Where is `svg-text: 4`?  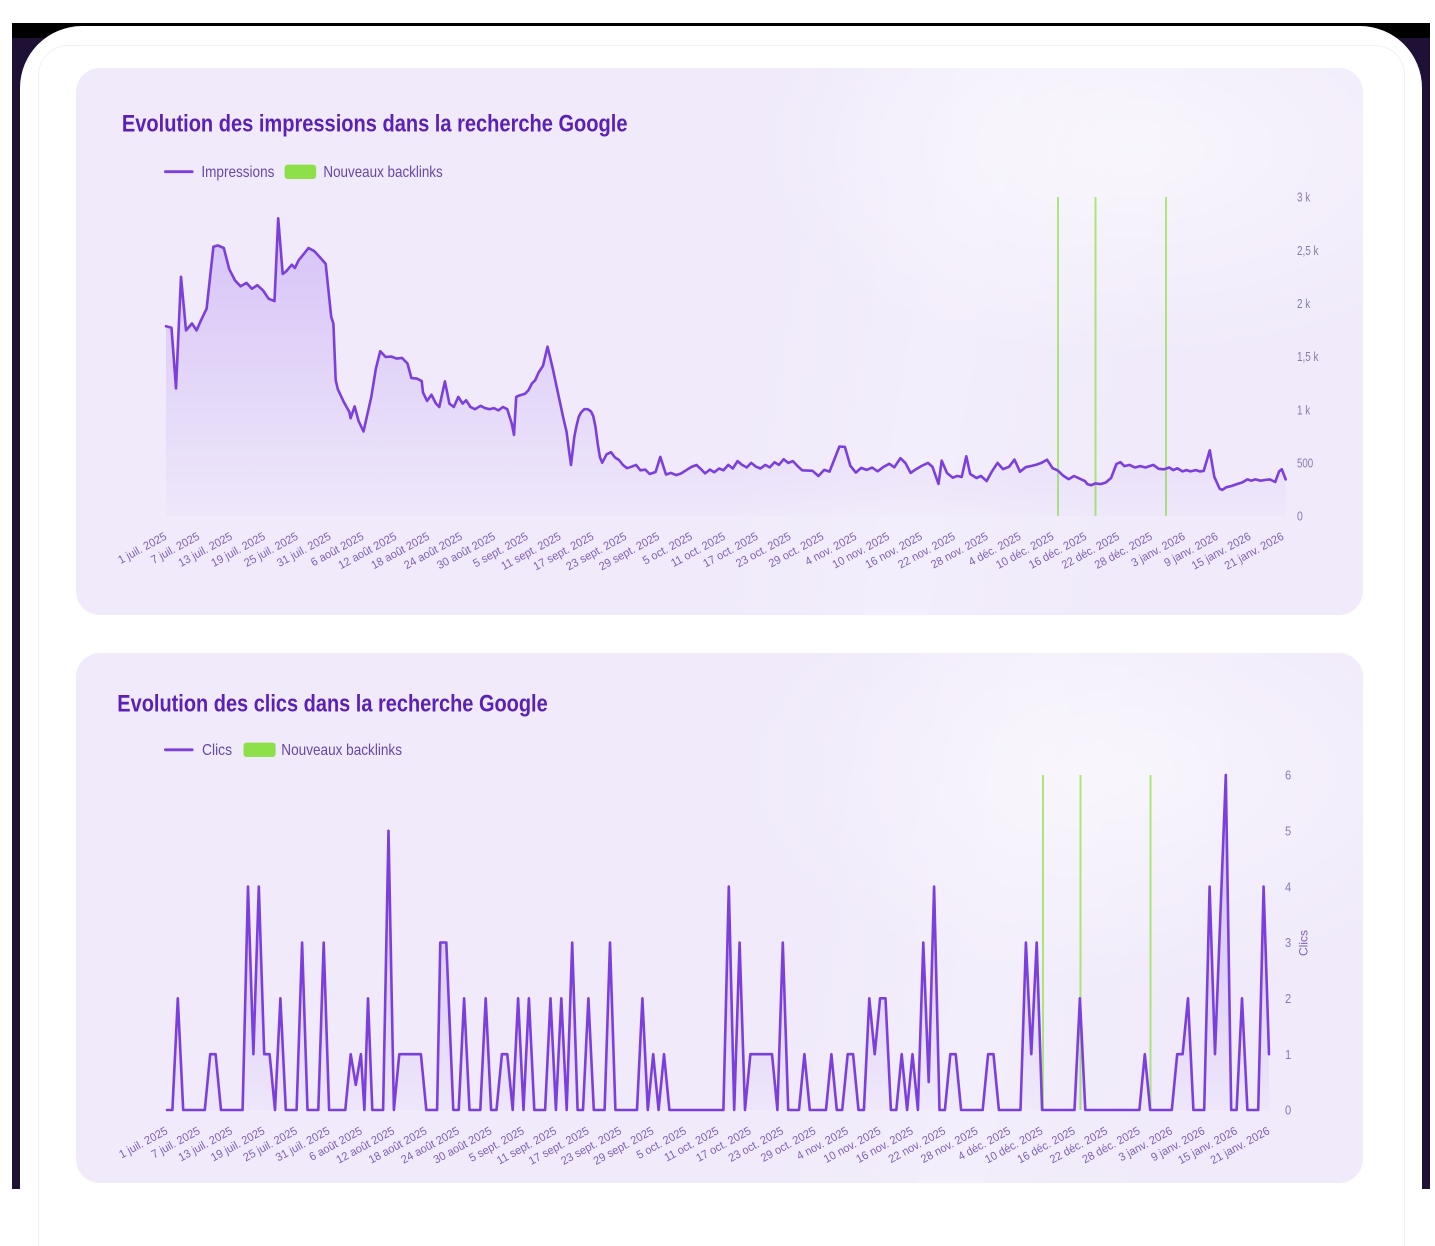
svg-text: 4 is located at coordinates (1288, 886).